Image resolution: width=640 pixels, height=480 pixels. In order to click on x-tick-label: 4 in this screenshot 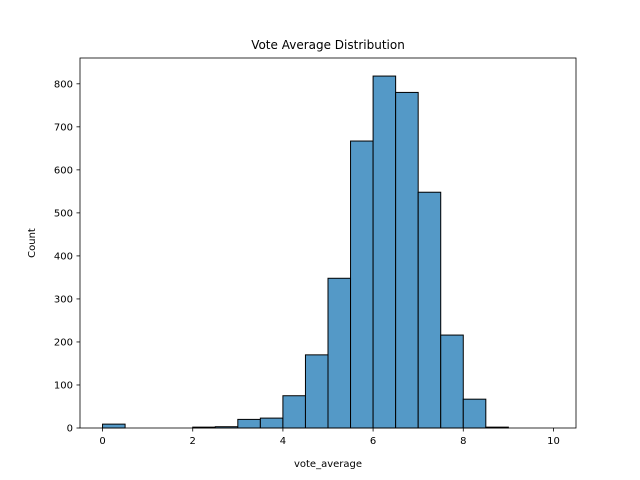, I will do `click(283, 441)`.